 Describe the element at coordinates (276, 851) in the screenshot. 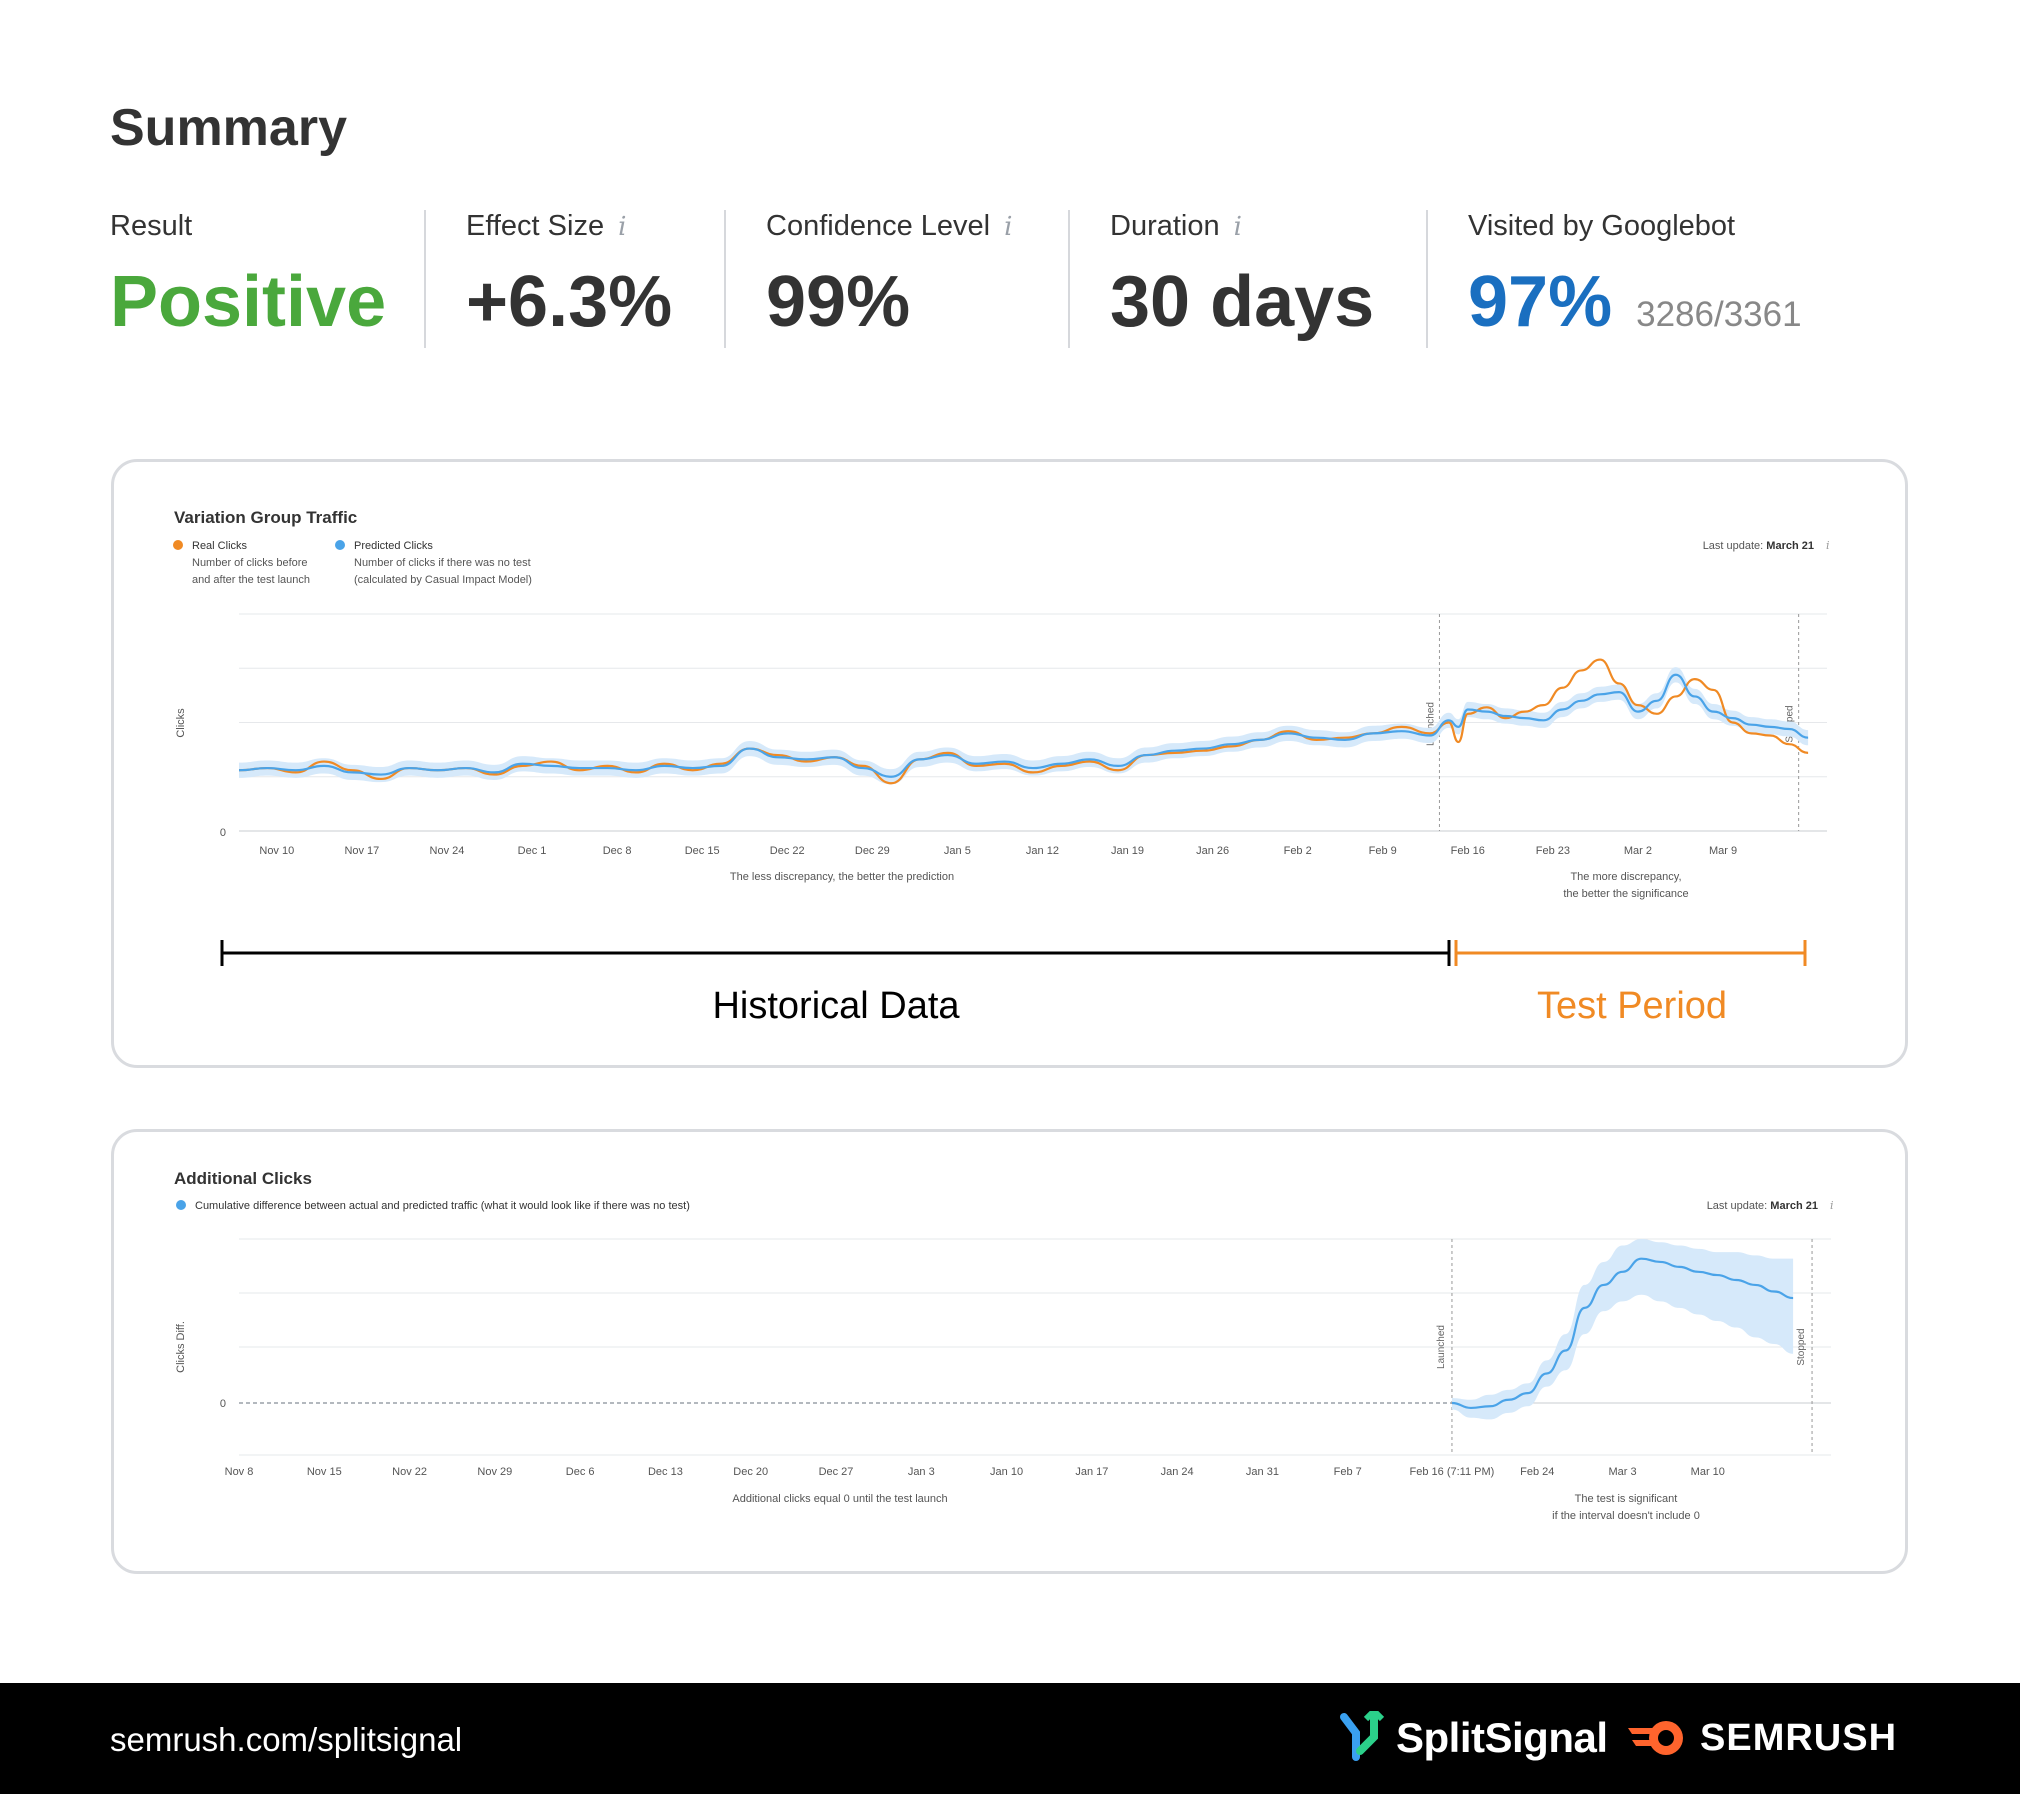

I see `x-tick-label: Nov 10` at that location.